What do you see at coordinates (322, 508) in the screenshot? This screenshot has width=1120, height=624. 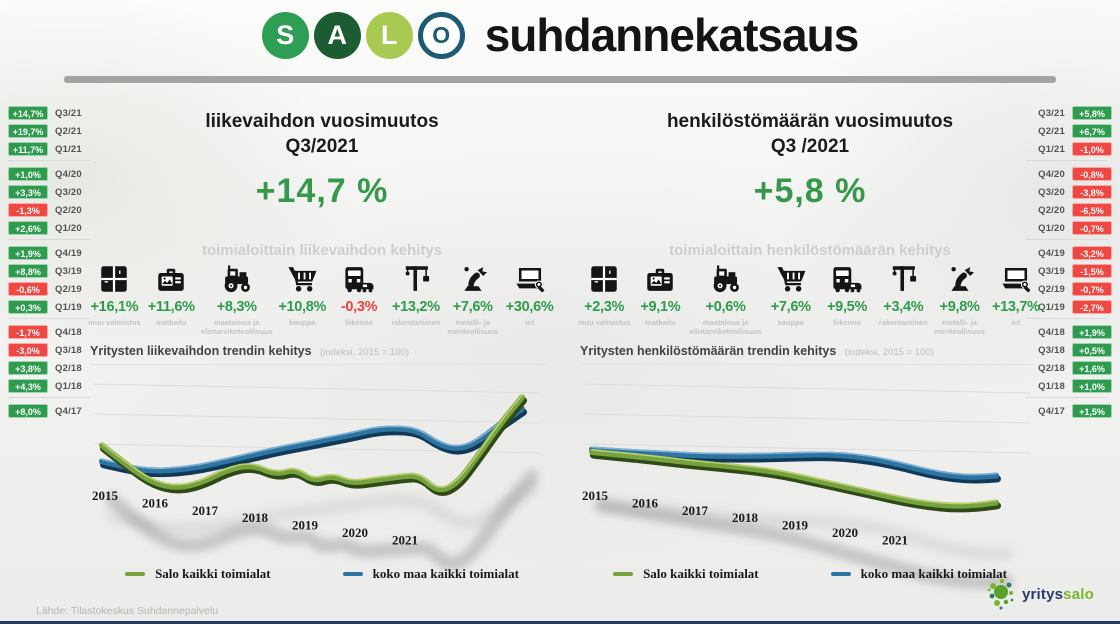 I see `floor-shadow` at bounding box center [322, 508].